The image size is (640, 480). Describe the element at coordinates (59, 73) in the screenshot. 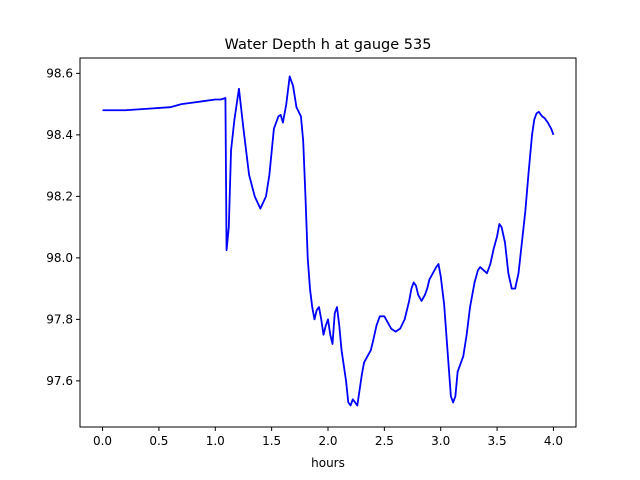

I see `y-tick-label: 98.6` at that location.